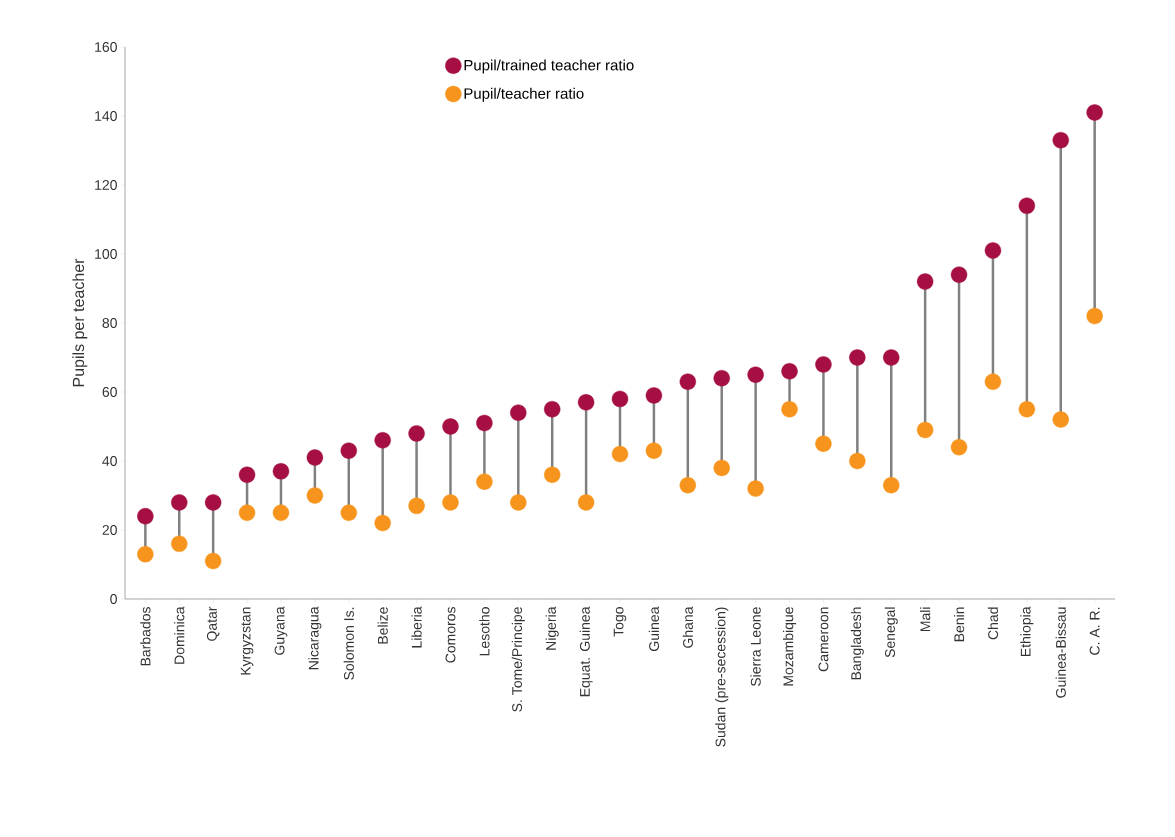 Image resolution: width=1175 pixels, height=837 pixels. What do you see at coordinates (959, 624) in the screenshot?
I see `x-tick-label: Benin` at bounding box center [959, 624].